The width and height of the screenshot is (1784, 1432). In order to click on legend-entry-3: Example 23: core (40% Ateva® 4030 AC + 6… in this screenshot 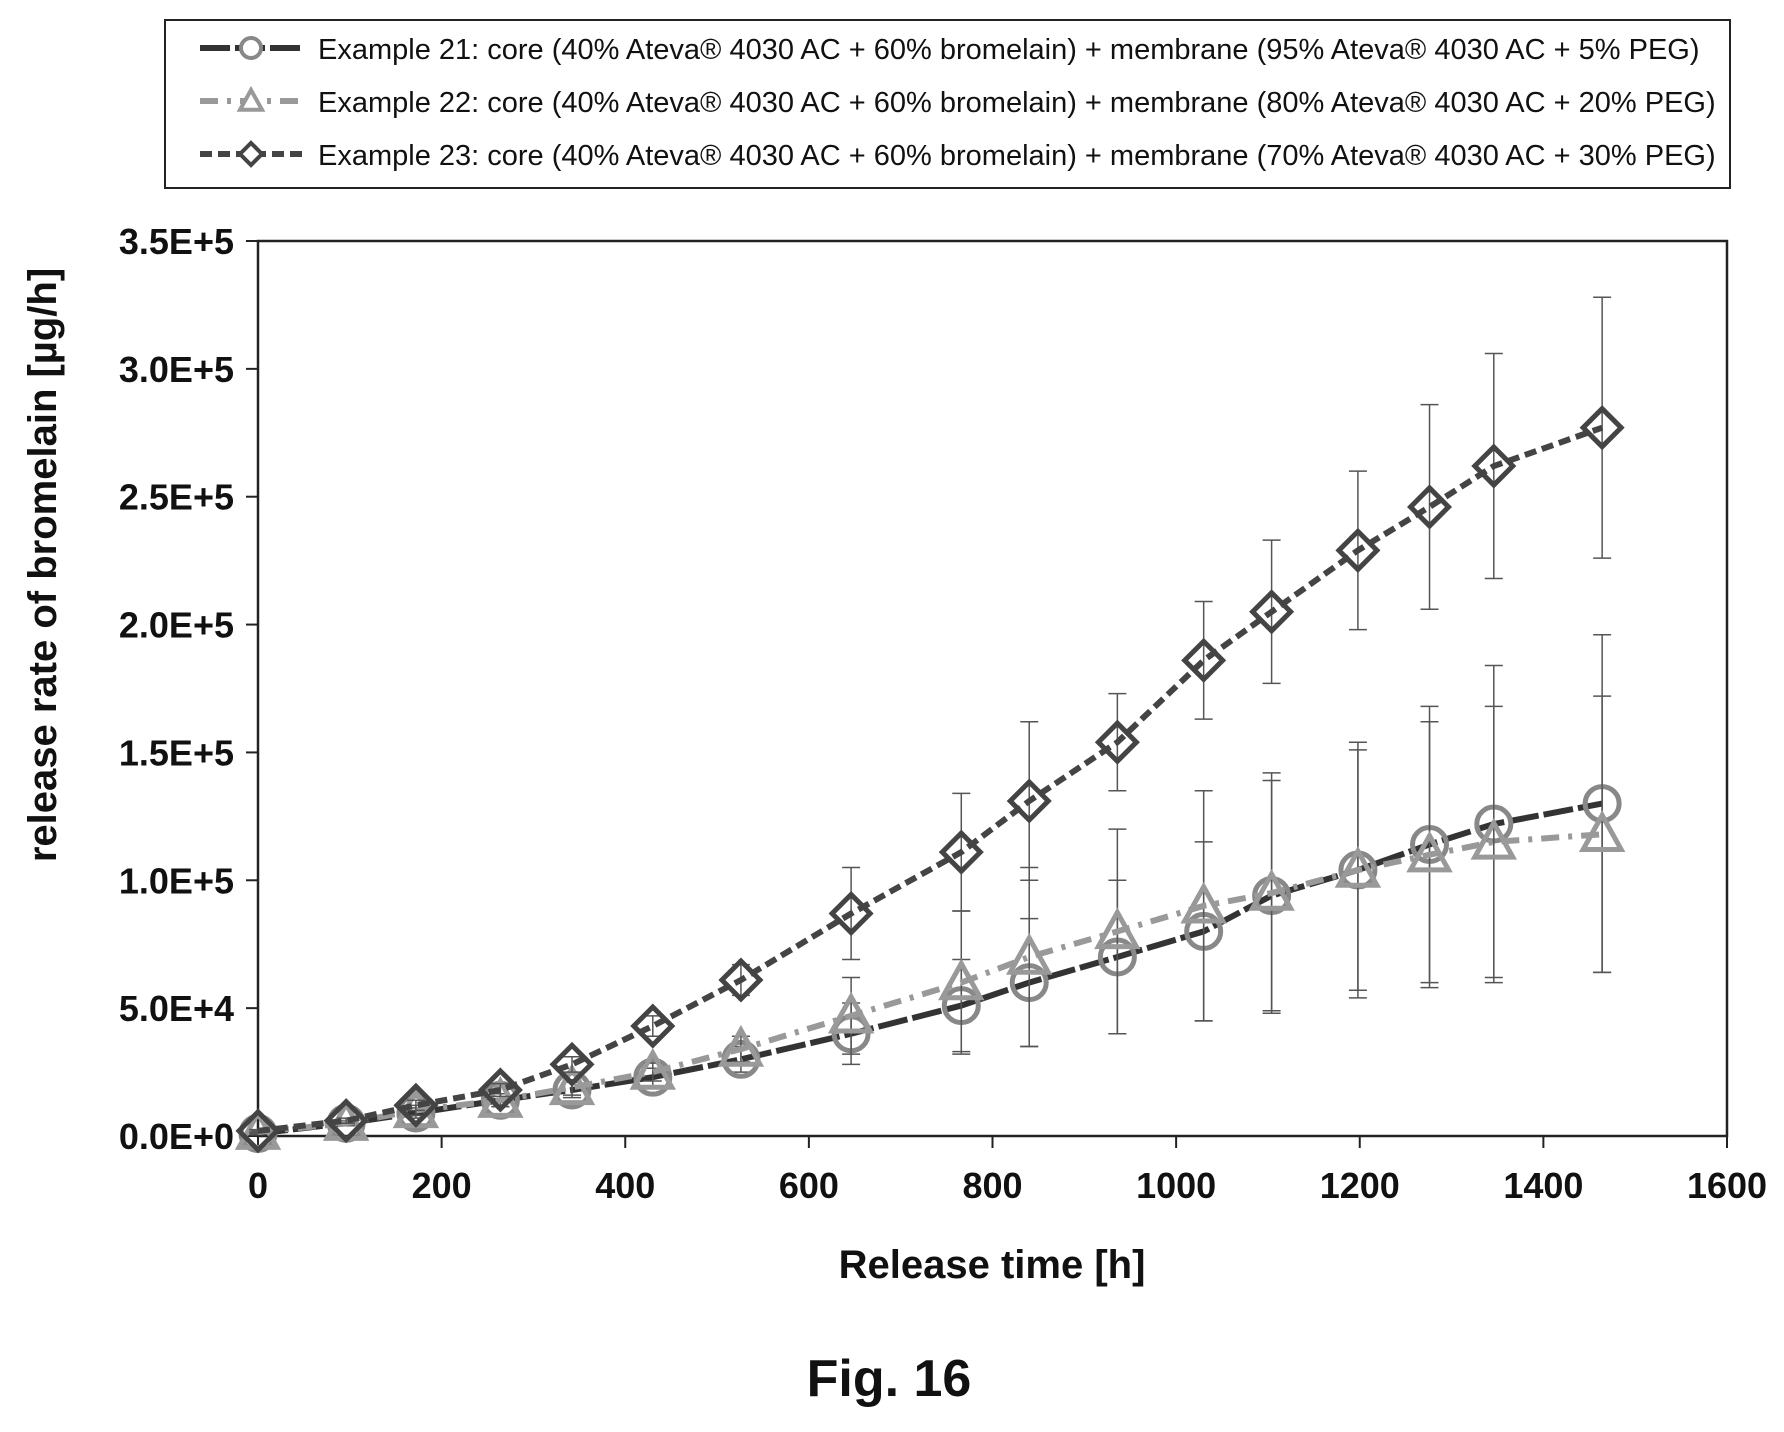, I will do `click(958, 156)`.